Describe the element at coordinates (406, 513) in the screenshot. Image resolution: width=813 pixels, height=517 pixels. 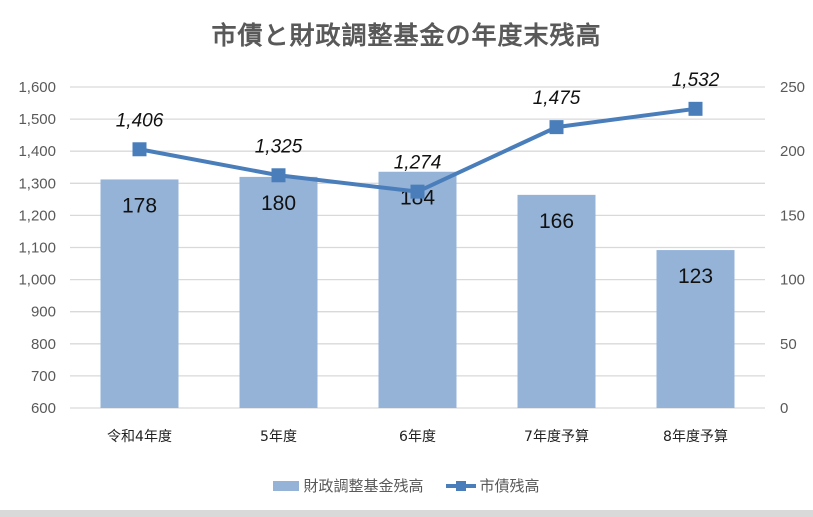
I see `bottom-divider` at that location.